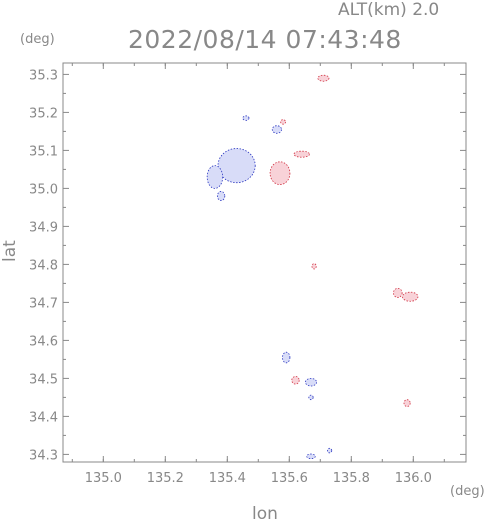 The image size is (491, 524). Describe the element at coordinates (221, 196) in the screenshot. I see `echo-west-tail-blue` at that location.